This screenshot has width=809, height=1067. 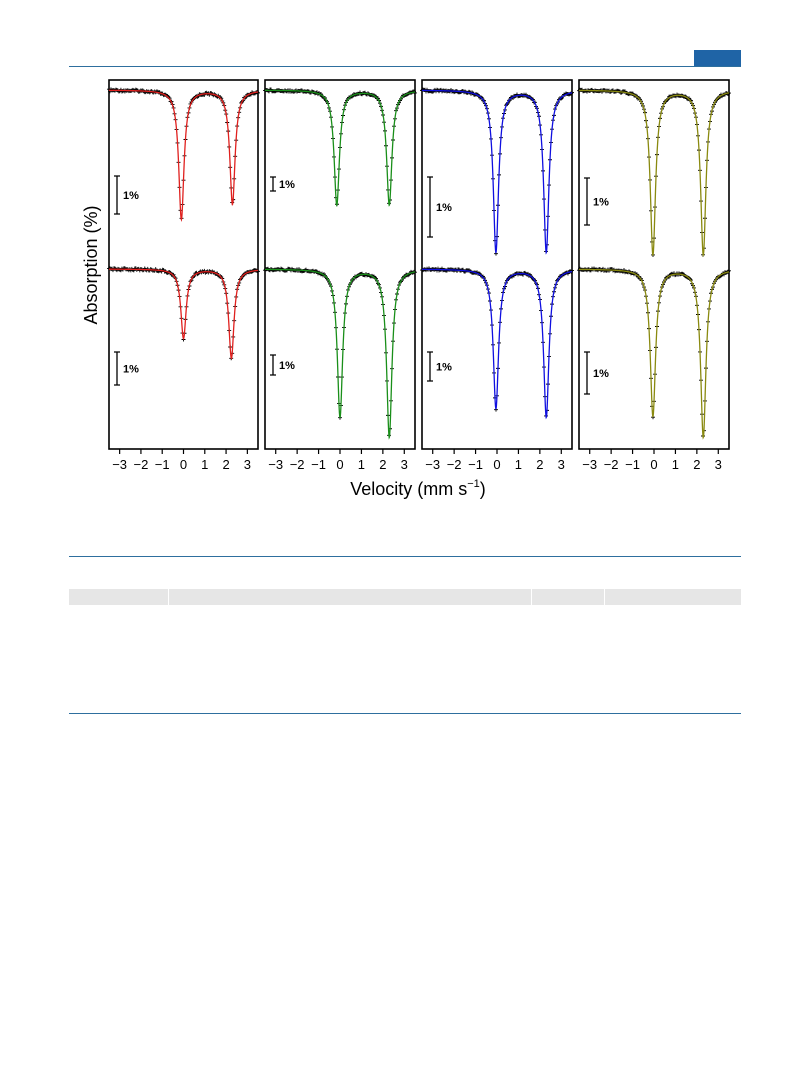 What do you see at coordinates (473, 484) in the screenshot?
I see `x-axis-label-superscript: −1` at bounding box center [473, 484].